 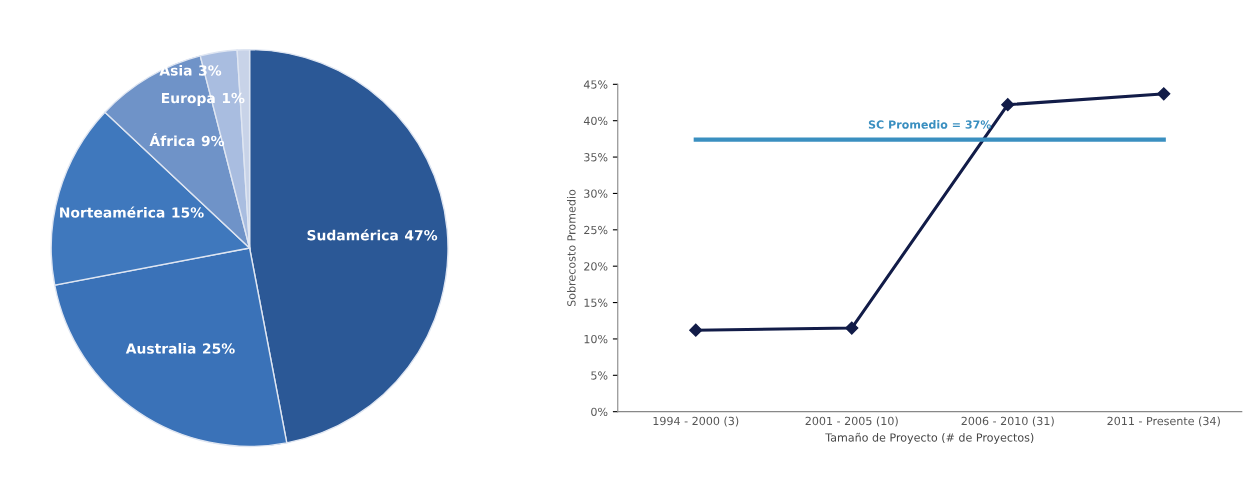 What do you see at coordinates (930, 124) in the screenshot?
I see `ref-line-label: SC Promedio = 37%` at bounding box center [930, 124].